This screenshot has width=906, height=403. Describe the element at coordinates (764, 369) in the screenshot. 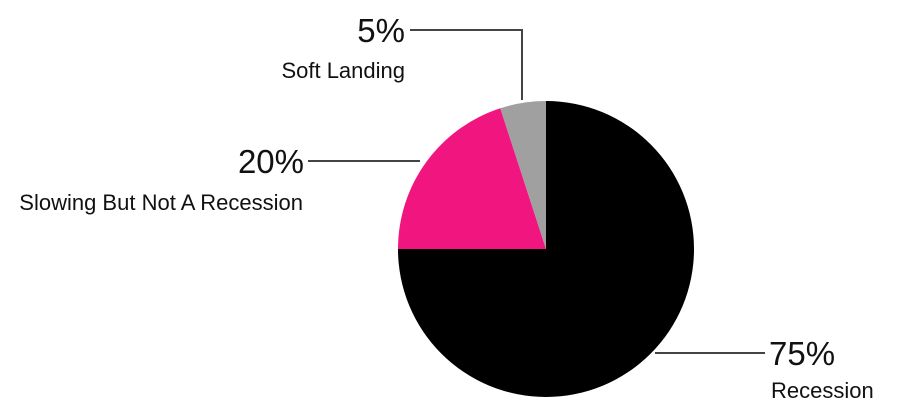

I see `callout-recession: 75% Recession` at that location.